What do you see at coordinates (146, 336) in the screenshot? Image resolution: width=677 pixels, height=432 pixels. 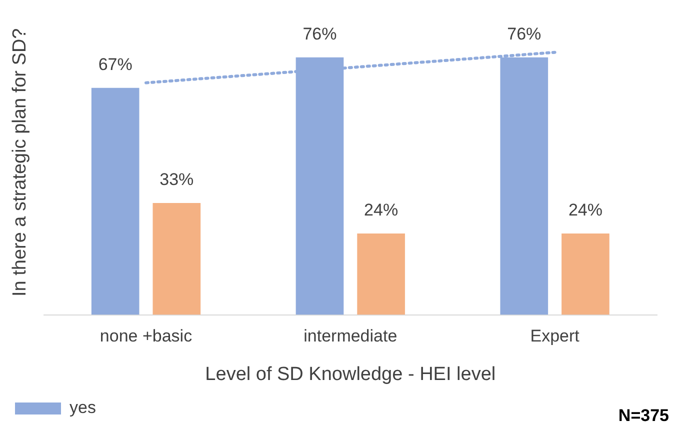 I see `x-tick-label: none +basic` at bounding box center [146, 336].